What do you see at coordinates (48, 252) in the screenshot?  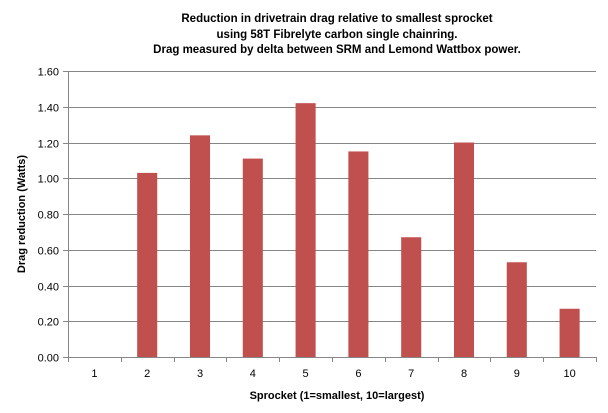 I see `y-tick-label: 0.60` at bounding box center [48, 252].